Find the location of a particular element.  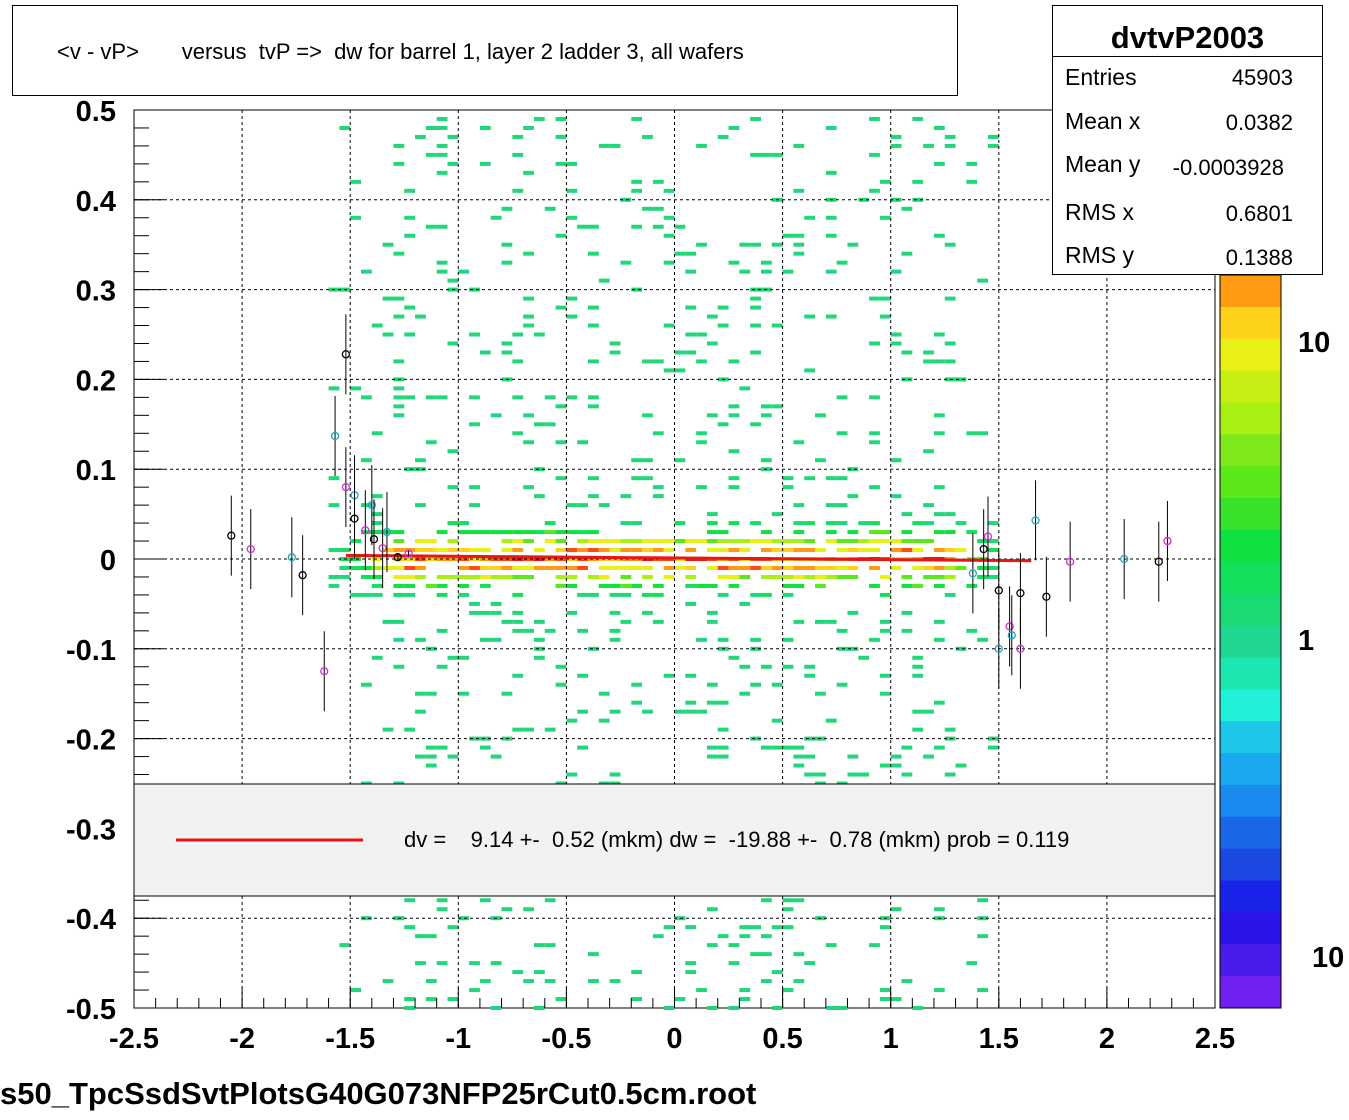

x-tick-label: 0 is located at coordinates (674, 1039).